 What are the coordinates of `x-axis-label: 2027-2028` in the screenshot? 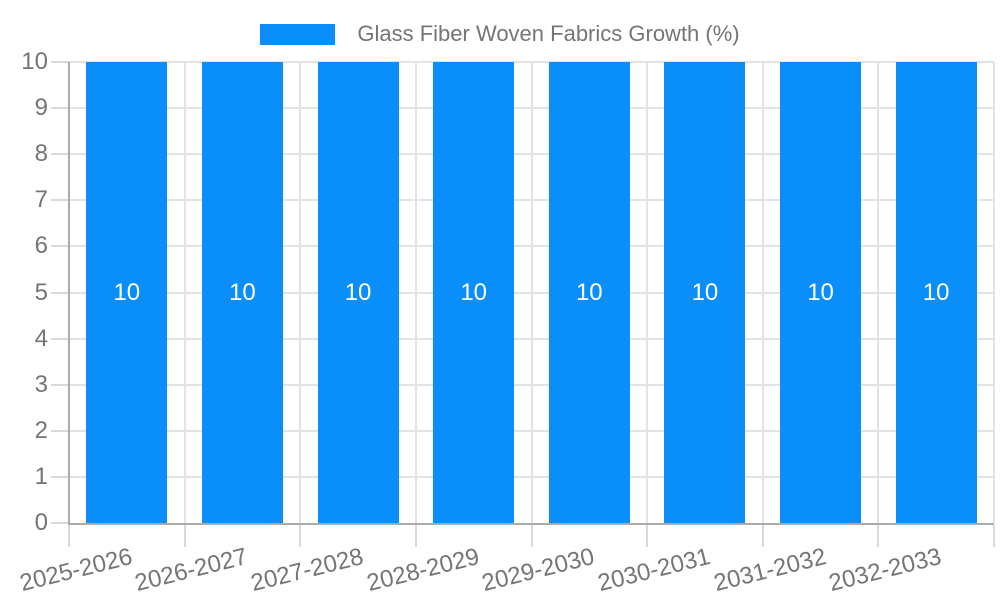 It's located at (307, 570).